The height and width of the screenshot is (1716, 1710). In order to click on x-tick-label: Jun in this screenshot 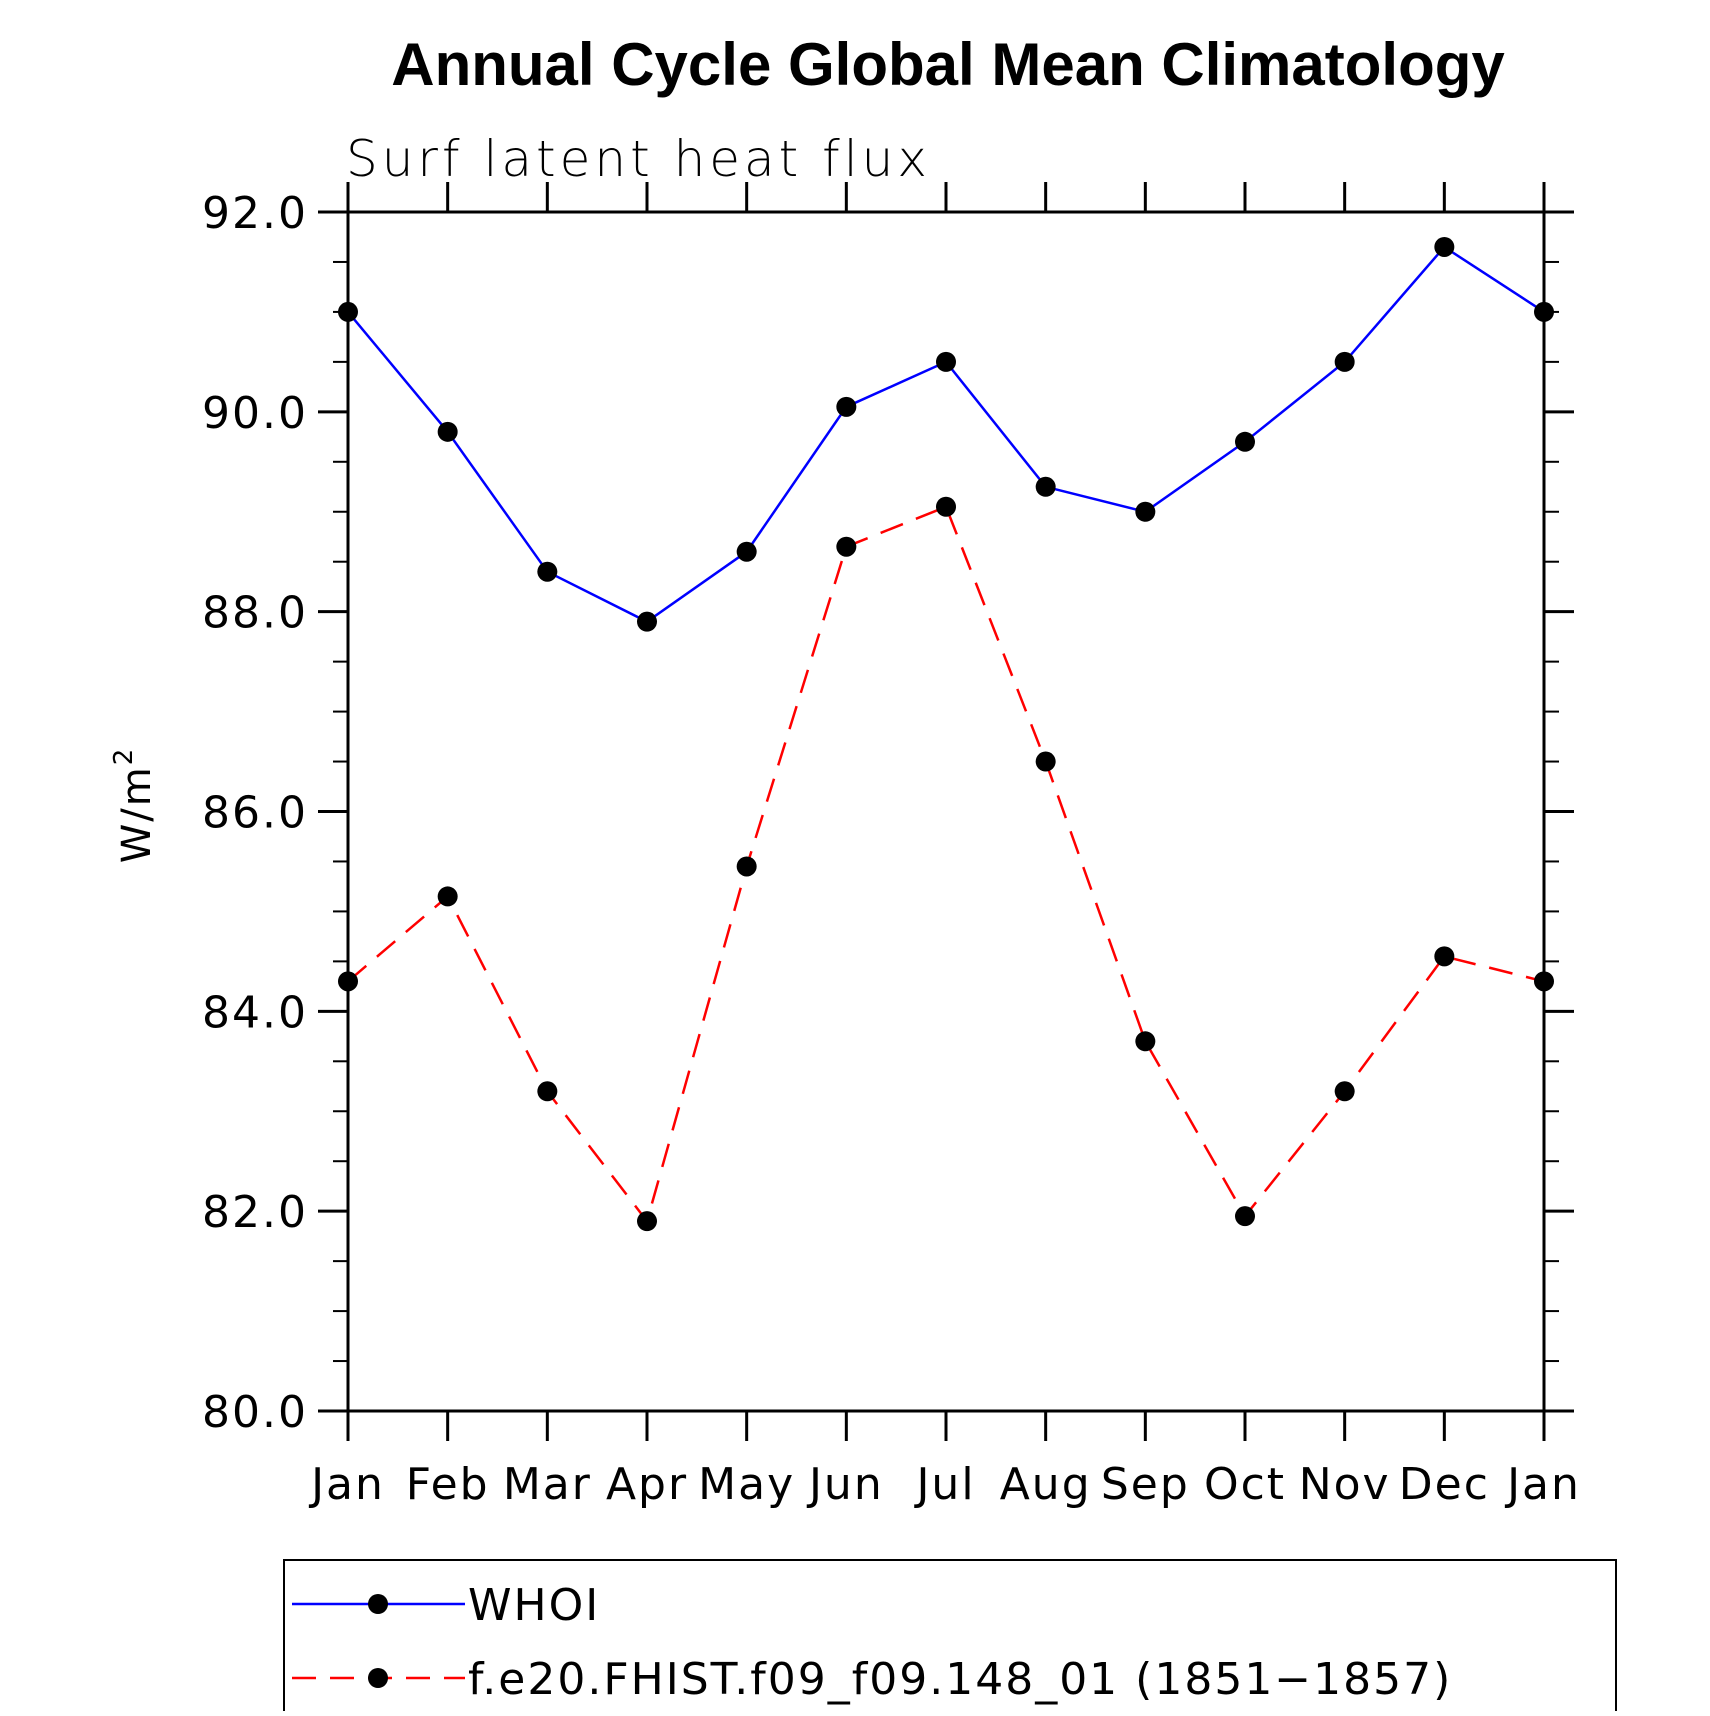, I will do `click(845, 1484)`.